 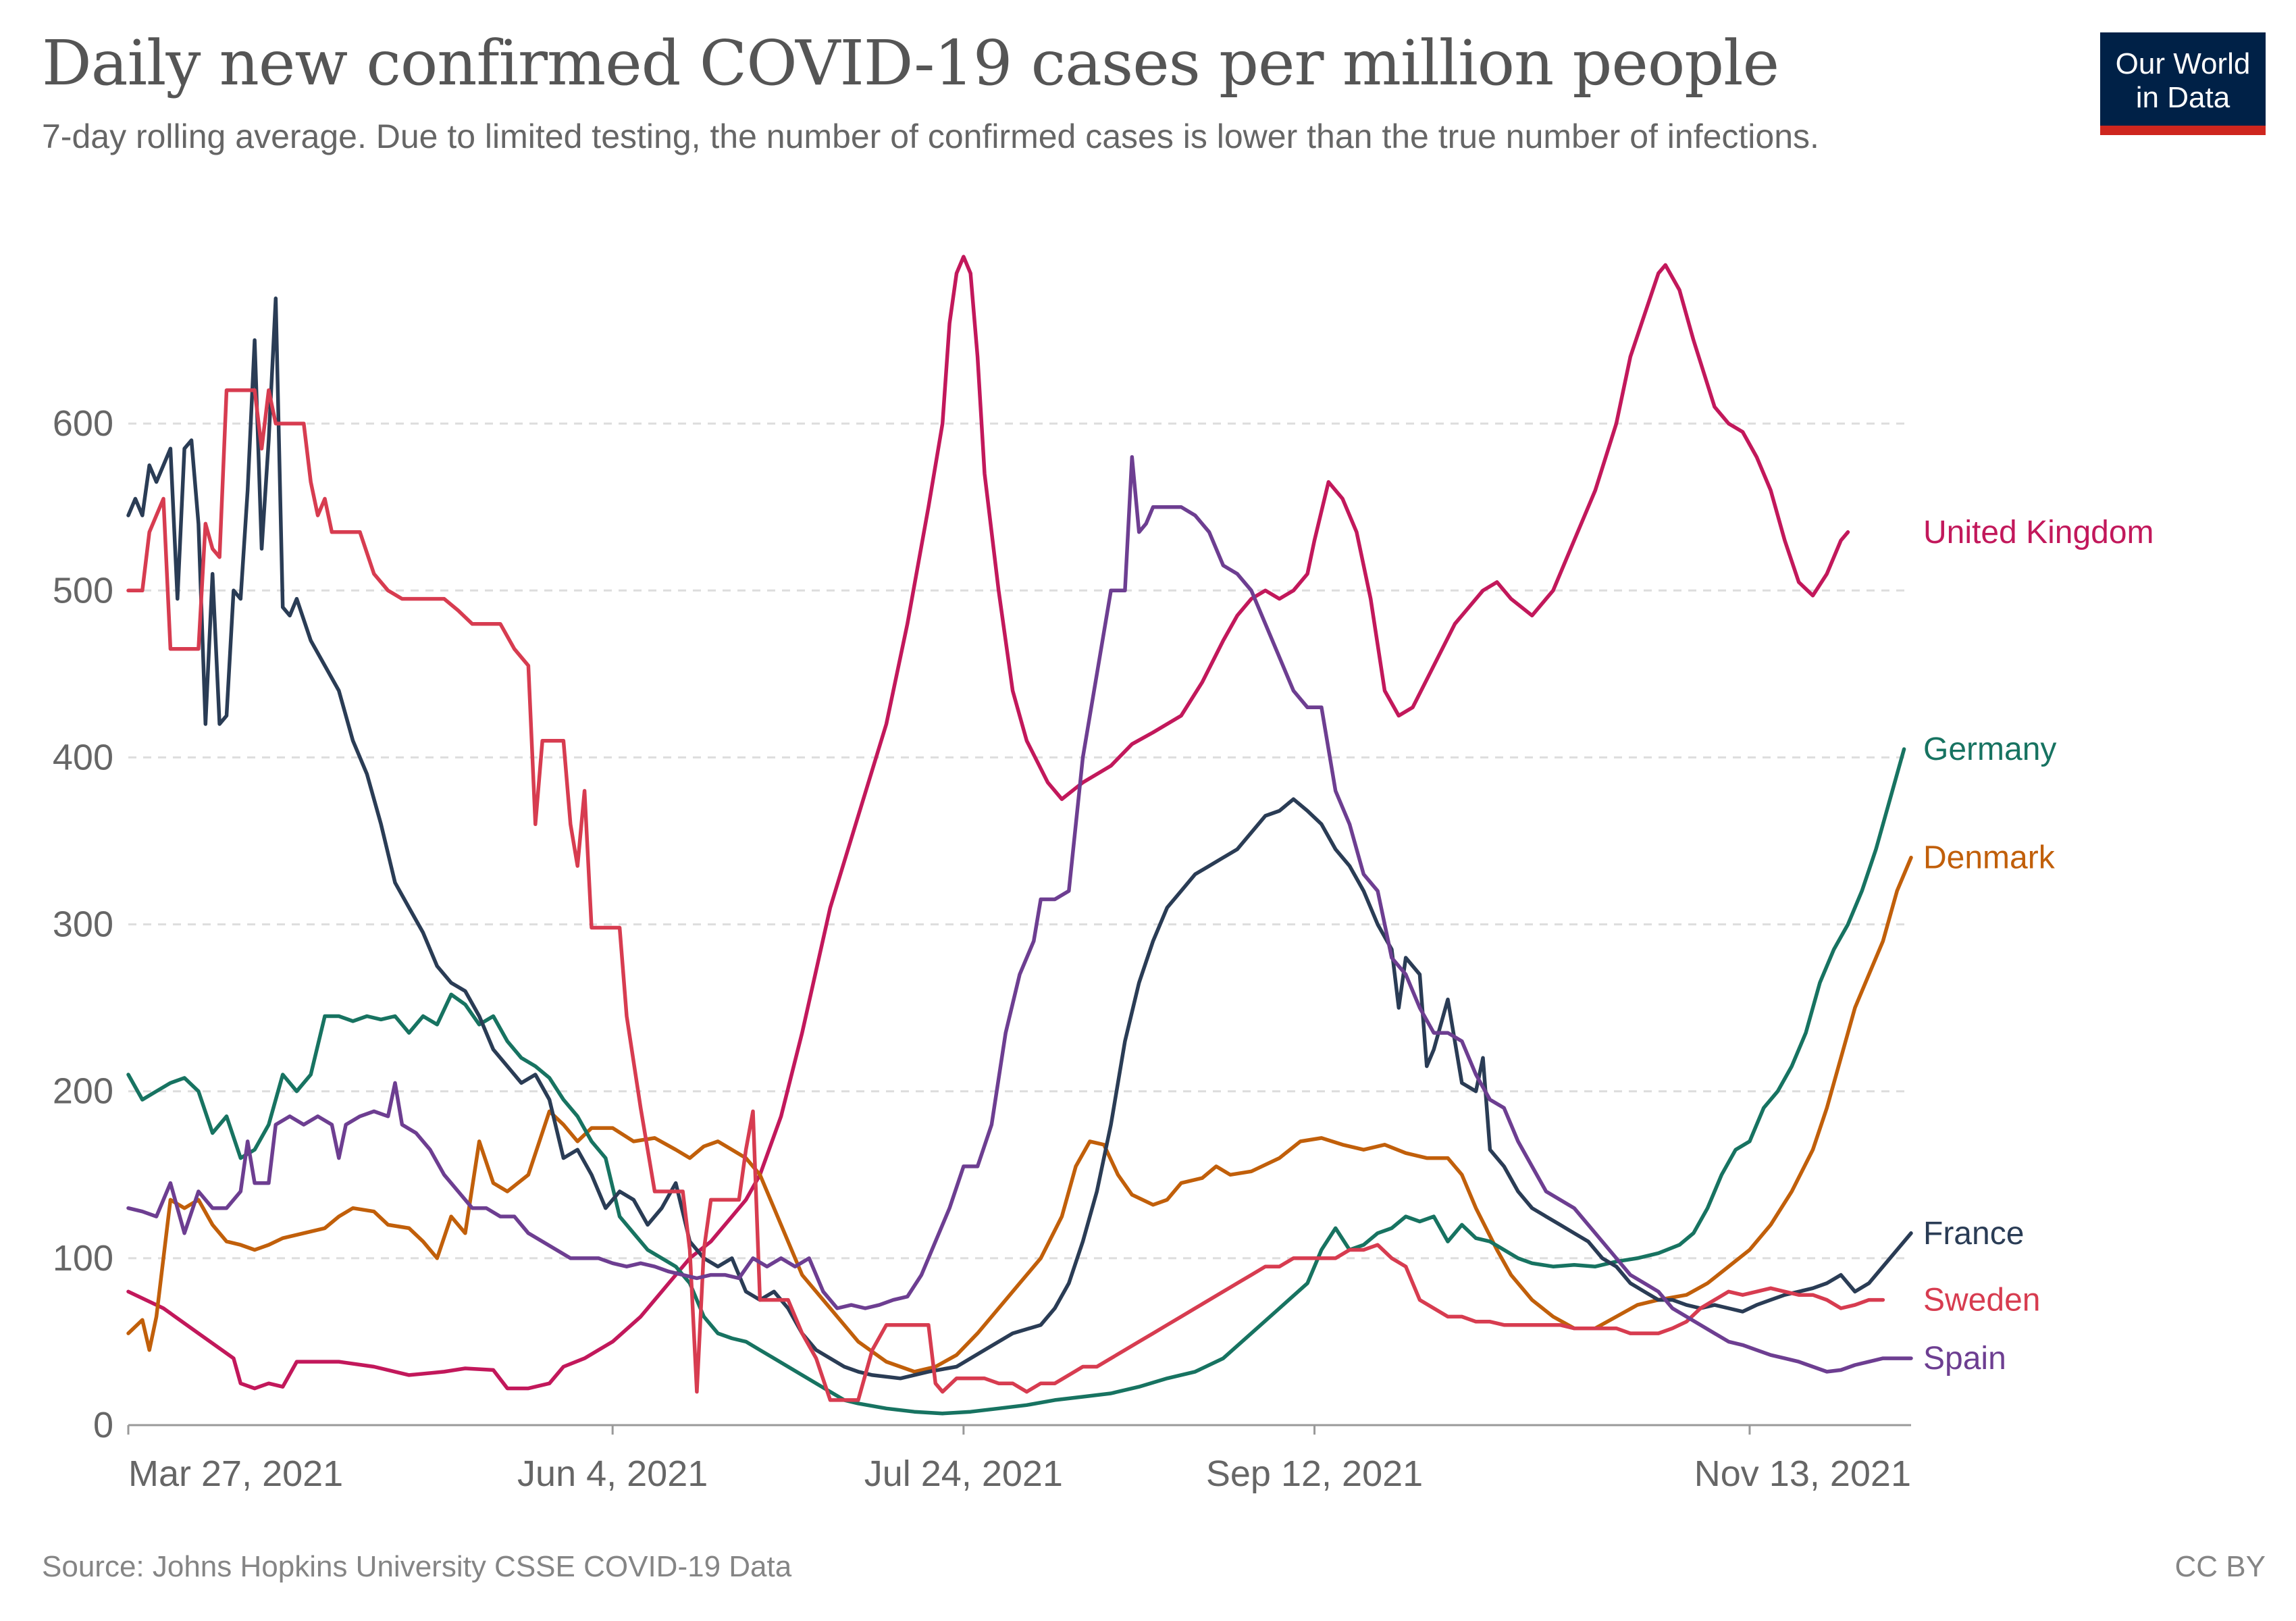 I want to click on y-tick-label: 0, so click(x=103, y=1425).